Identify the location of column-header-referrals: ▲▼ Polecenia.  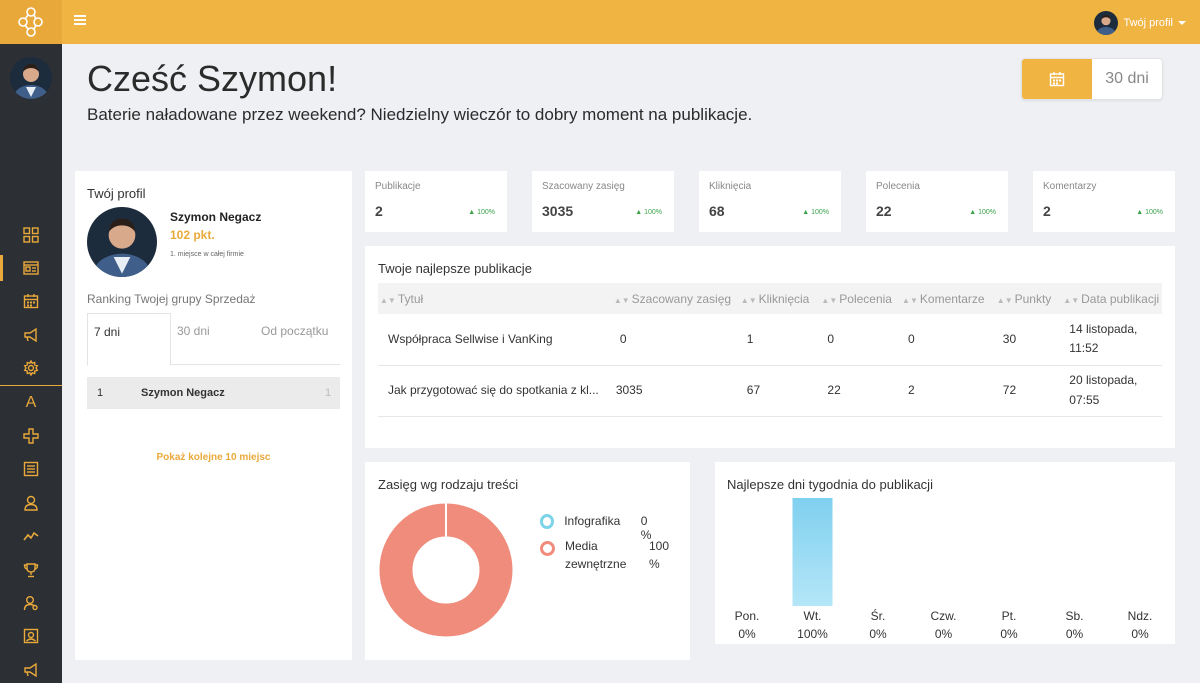
(860, 298).